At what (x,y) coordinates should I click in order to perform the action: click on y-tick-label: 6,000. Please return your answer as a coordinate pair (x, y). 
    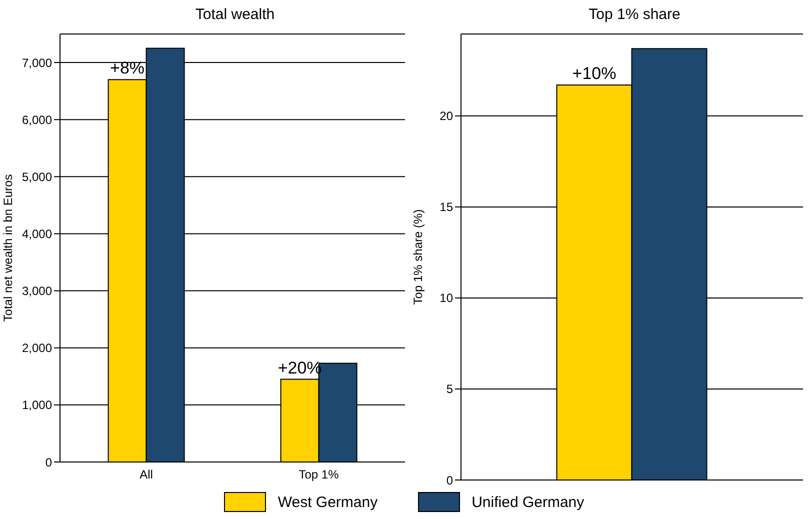
    Looking at the image, I should click on (37, 119).